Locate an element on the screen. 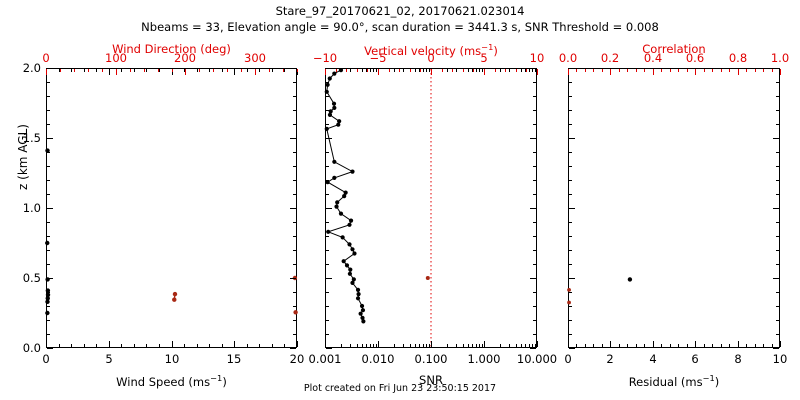 The width and height of the screenshot is (800, 400). x-tick-label-top: 0 is located at coordinates (46, 58).